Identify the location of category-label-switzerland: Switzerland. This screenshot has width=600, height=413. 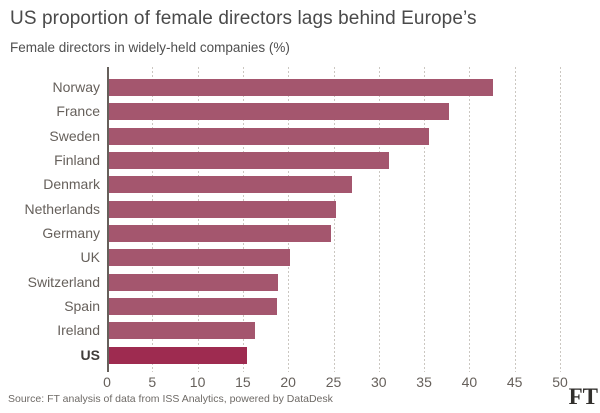
(63, 281).